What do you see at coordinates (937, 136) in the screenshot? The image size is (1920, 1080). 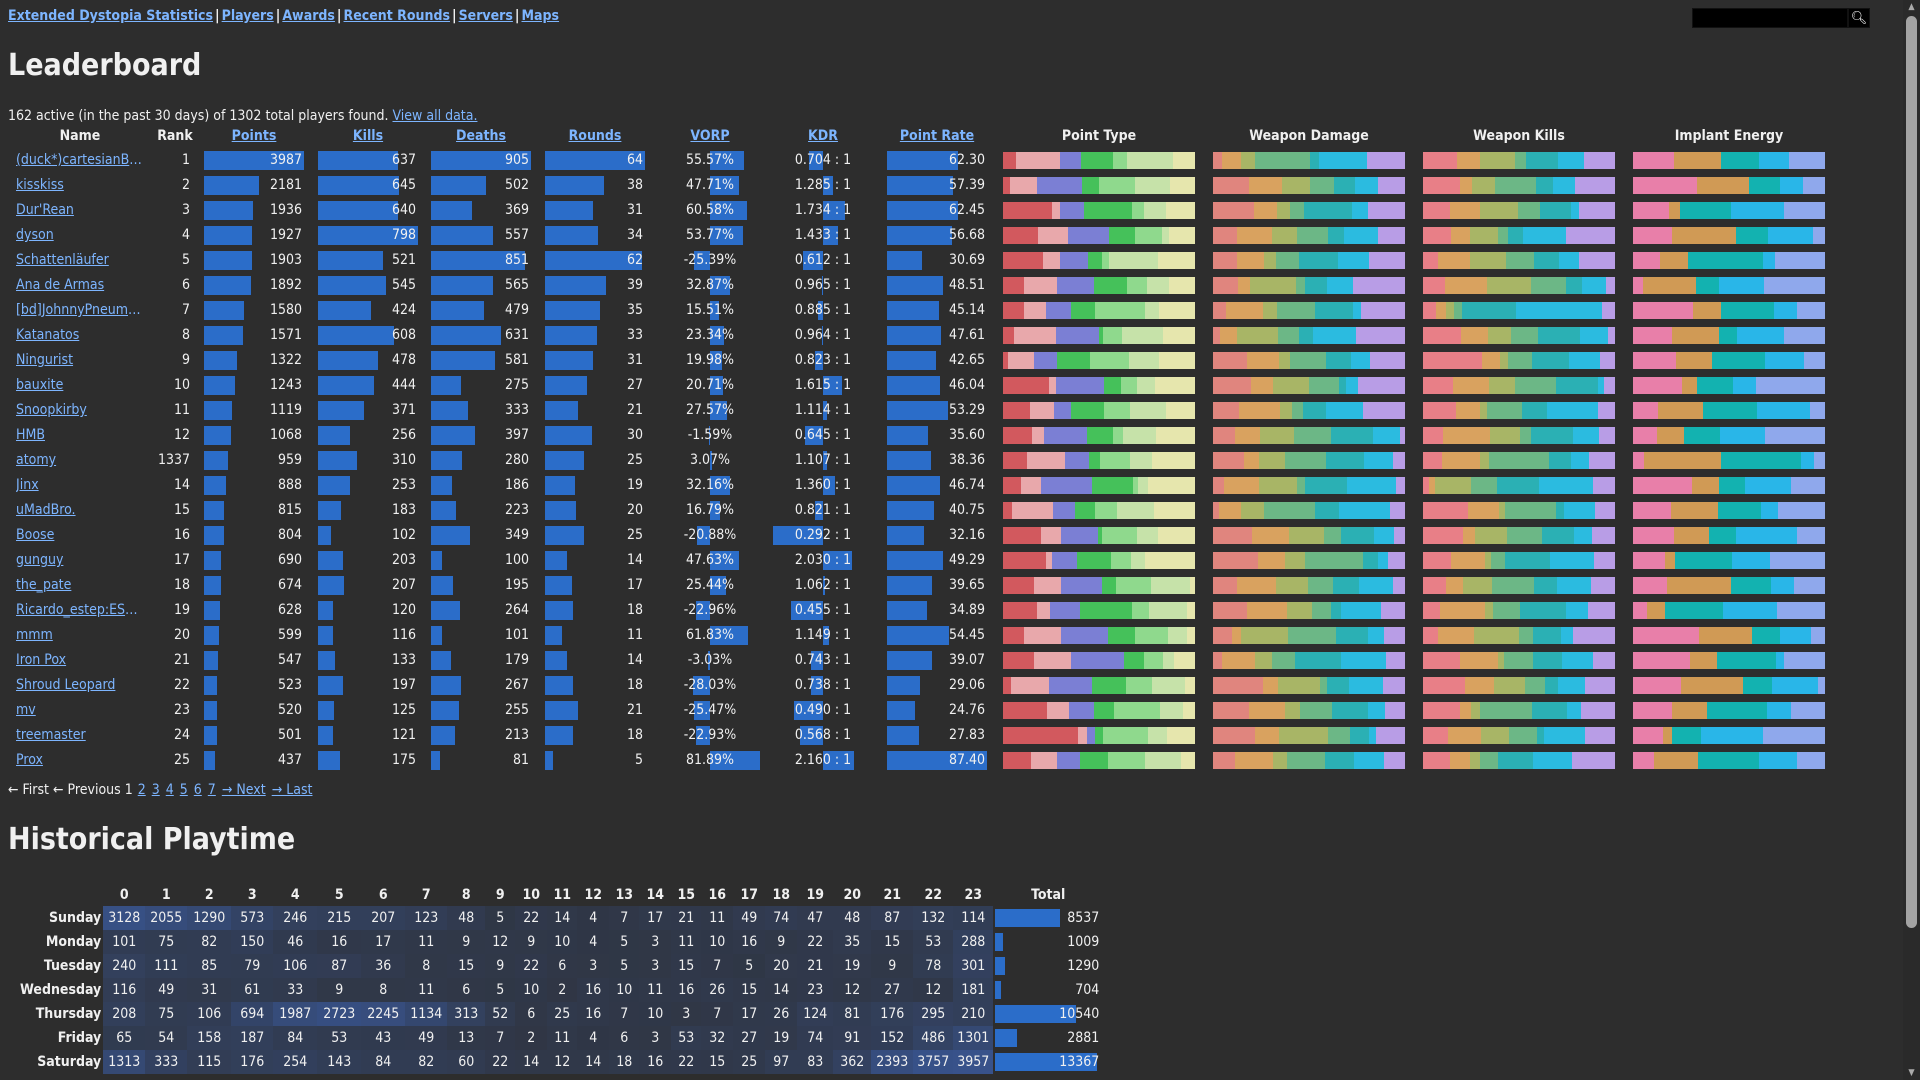 I see `col-header-point-rate: Point Rate` at bounding box center [937, 136].